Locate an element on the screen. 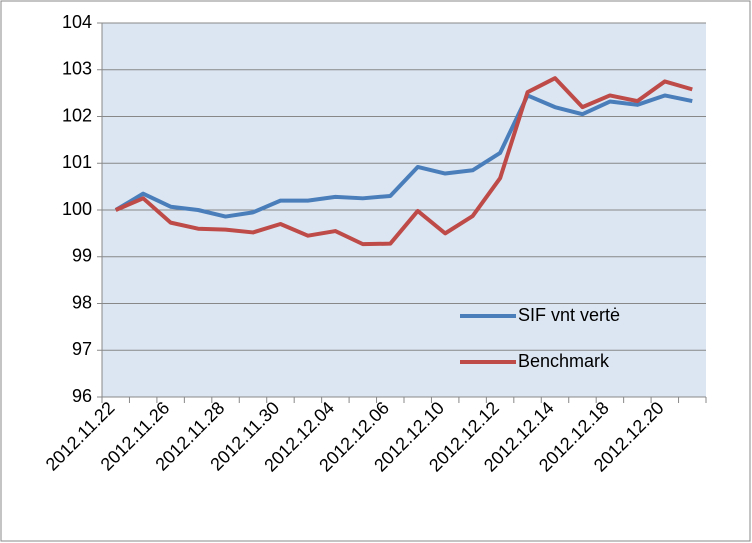 The image size is (752, 543). y-tick-label: 101 is located at coordinates (77, 162).